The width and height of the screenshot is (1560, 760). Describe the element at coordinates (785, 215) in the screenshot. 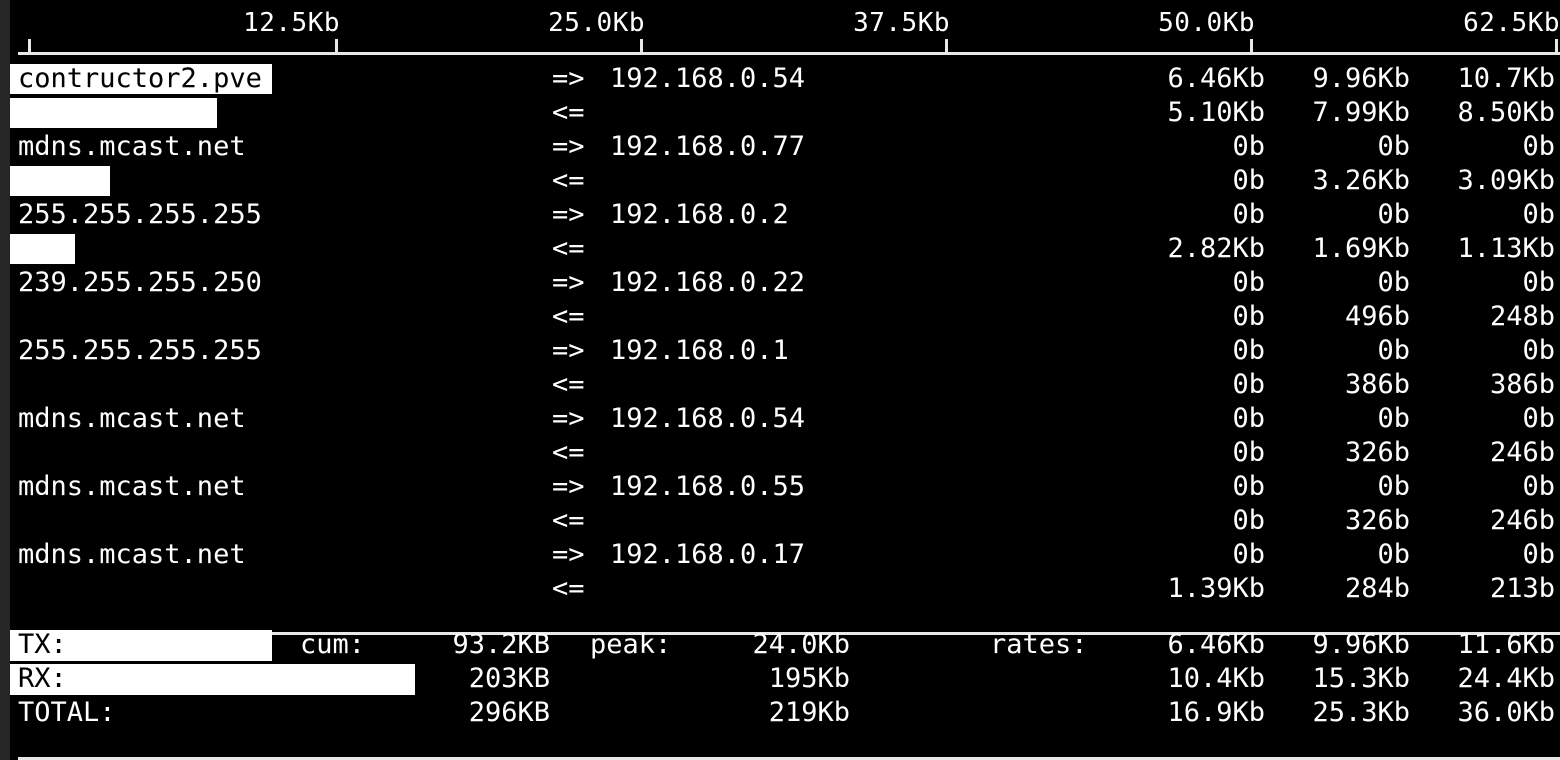

I see `connection-row-tx: 255.255.255.255 192.168.0.2 => 0b 0b 0b` at that location.